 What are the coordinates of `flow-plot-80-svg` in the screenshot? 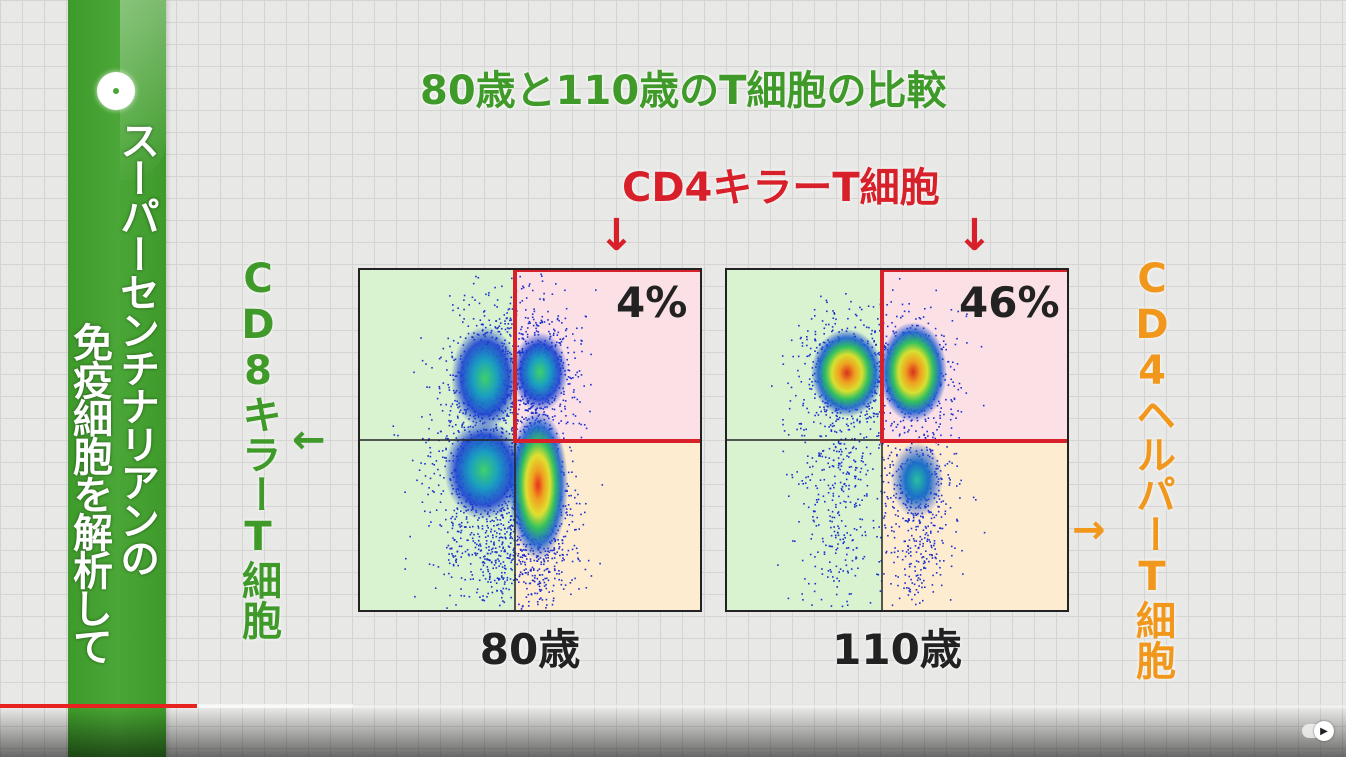 It's located at (530, 440).